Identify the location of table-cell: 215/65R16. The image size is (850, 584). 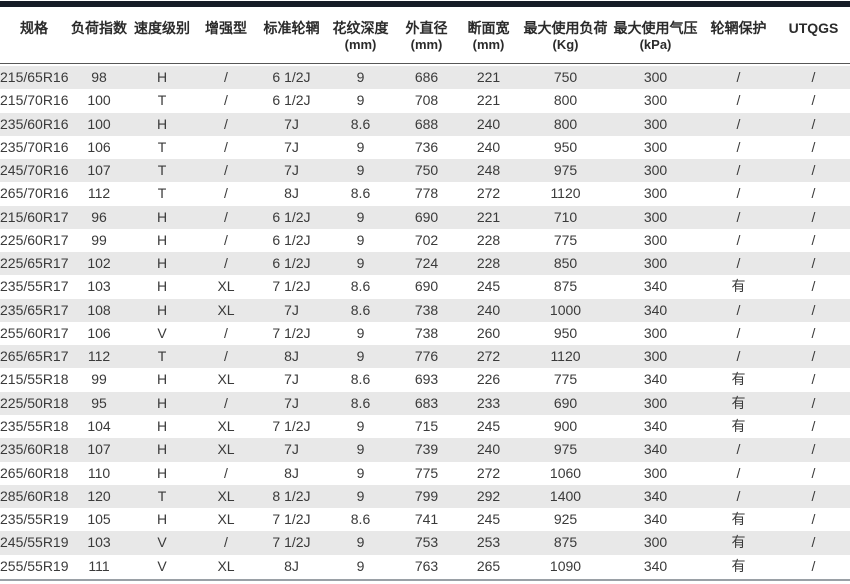
(34, 77).